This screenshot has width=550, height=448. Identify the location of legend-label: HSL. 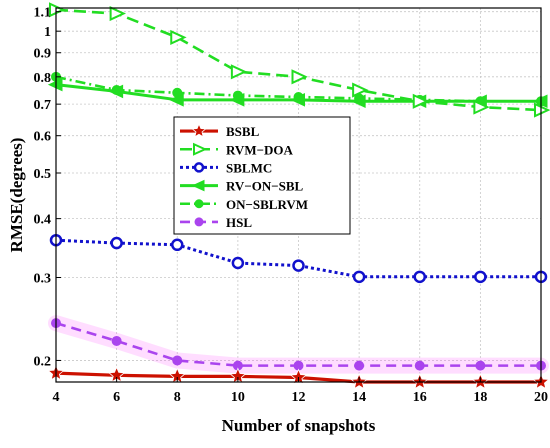
(239, 222).